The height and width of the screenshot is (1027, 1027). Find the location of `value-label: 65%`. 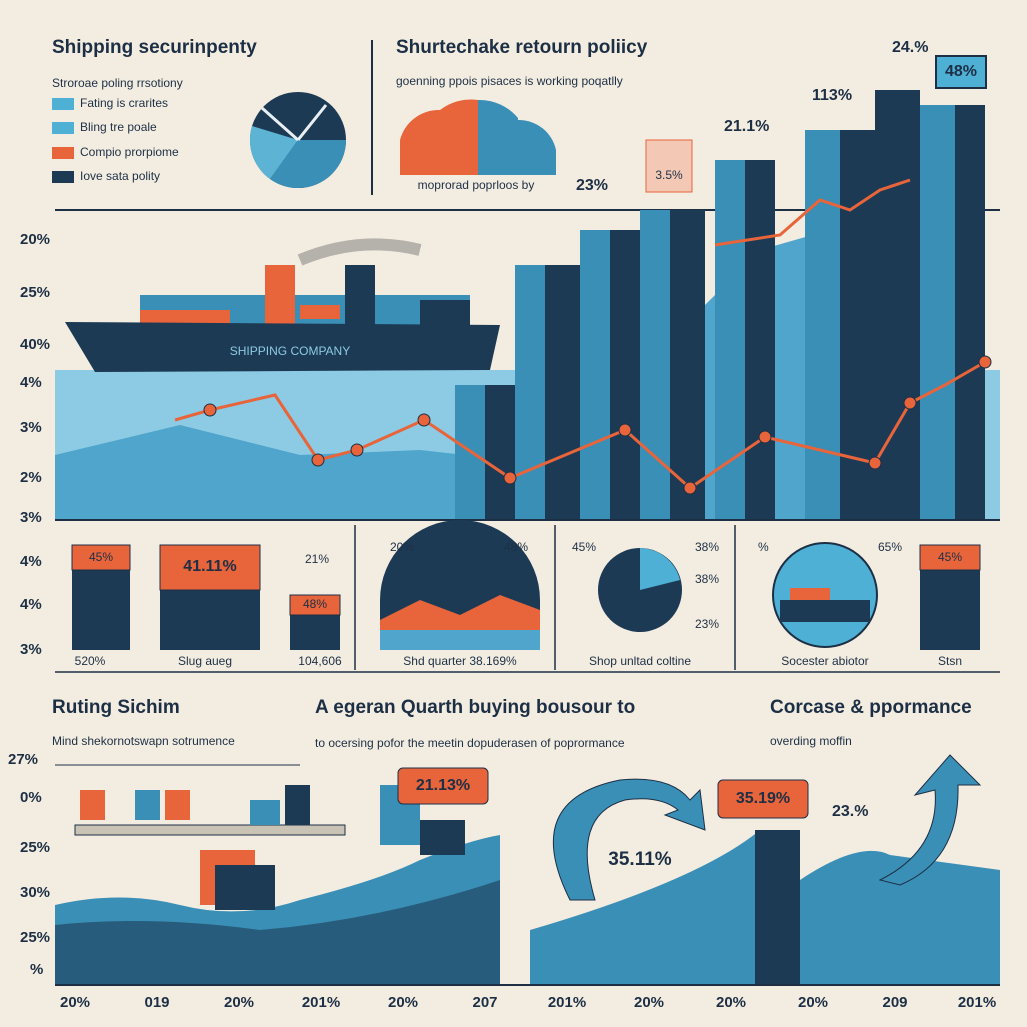

value-label: 65% is located at coordinates (890, 547).